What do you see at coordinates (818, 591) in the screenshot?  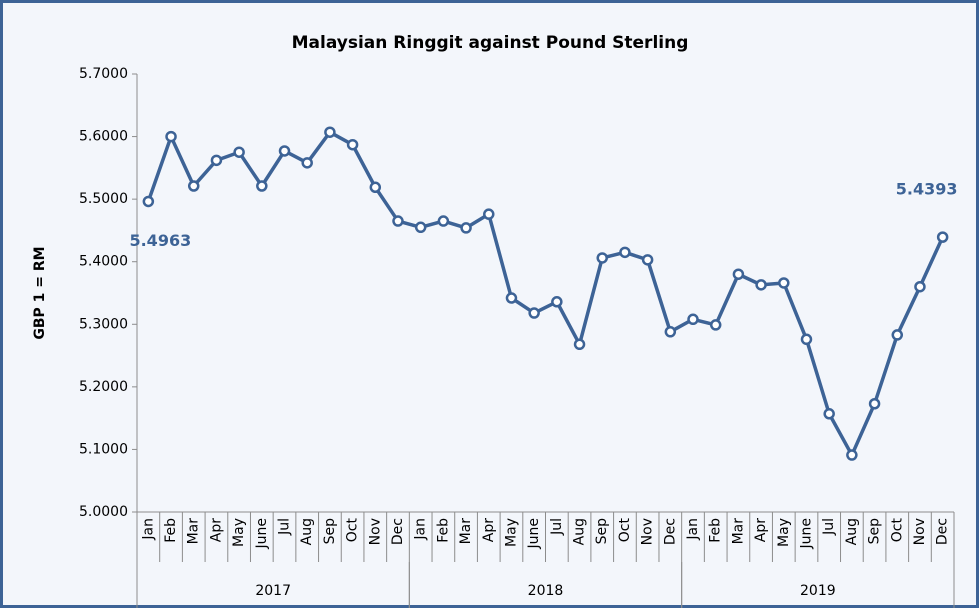 I see `group-label: 2019` at bounding box center [818, 591].